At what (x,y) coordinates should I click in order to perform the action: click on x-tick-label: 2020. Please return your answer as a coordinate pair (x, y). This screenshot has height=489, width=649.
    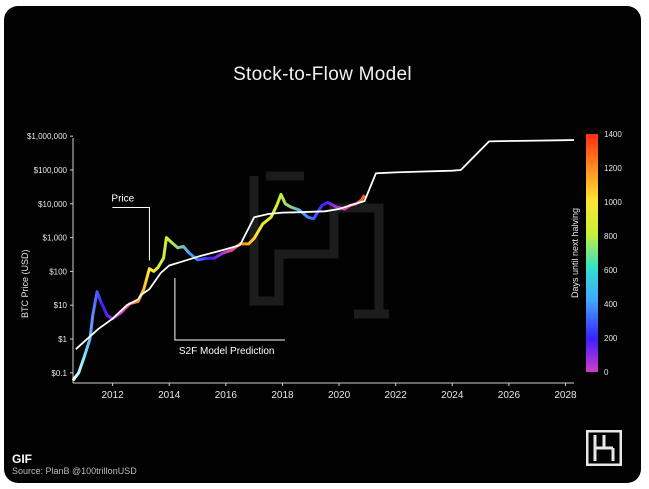
    Looking at the image, I should click on (339, 395).